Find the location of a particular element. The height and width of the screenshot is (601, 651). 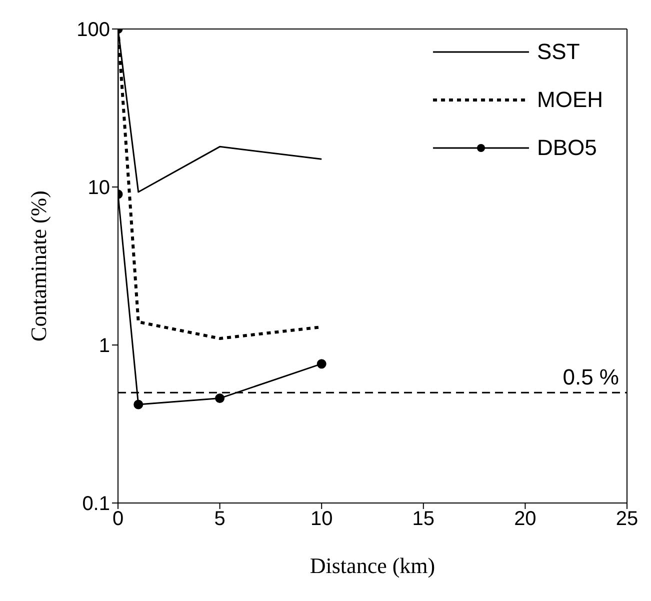

legend-label: MOEH is located at coordinates (570, 100).